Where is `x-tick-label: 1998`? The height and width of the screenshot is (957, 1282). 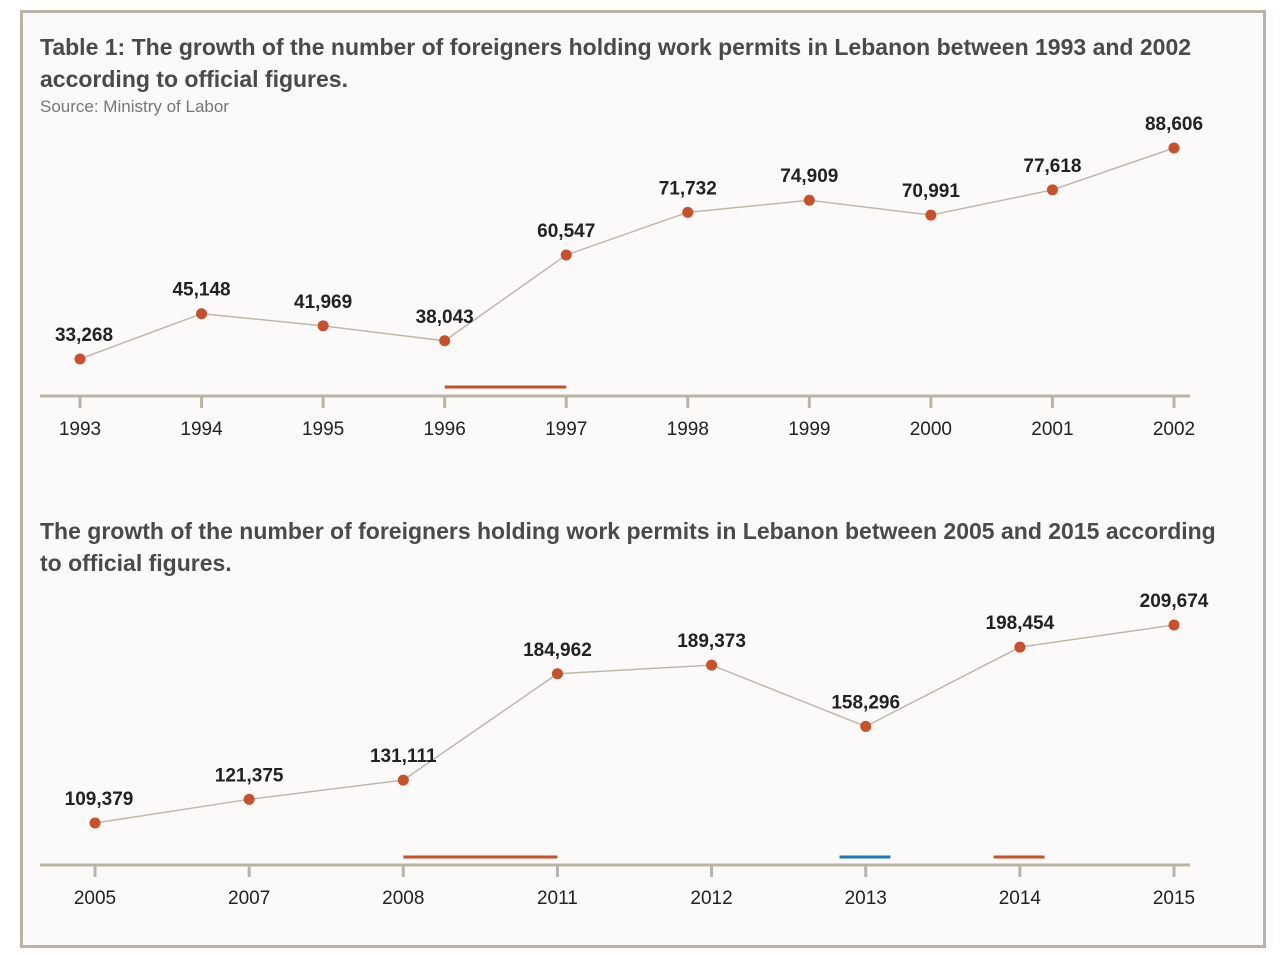 x-tick-label: 1998 is located at coordinates (688, 429).